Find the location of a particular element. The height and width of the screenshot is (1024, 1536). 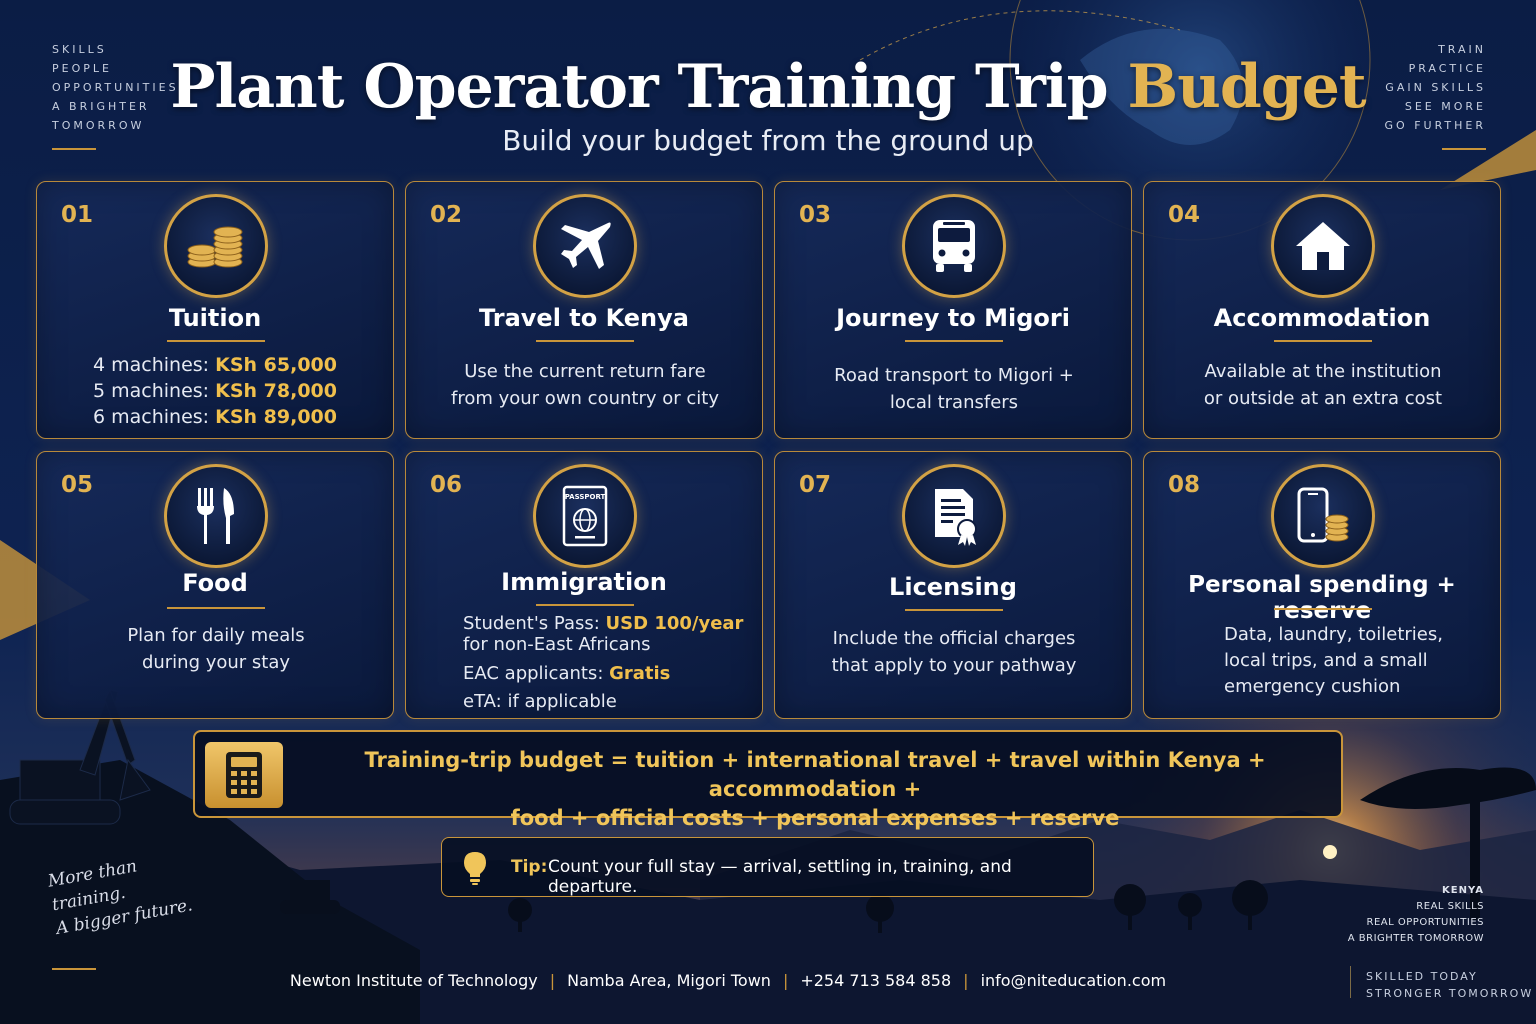

eta-line: eTA: if applicable is located at coordinates (540, 701).